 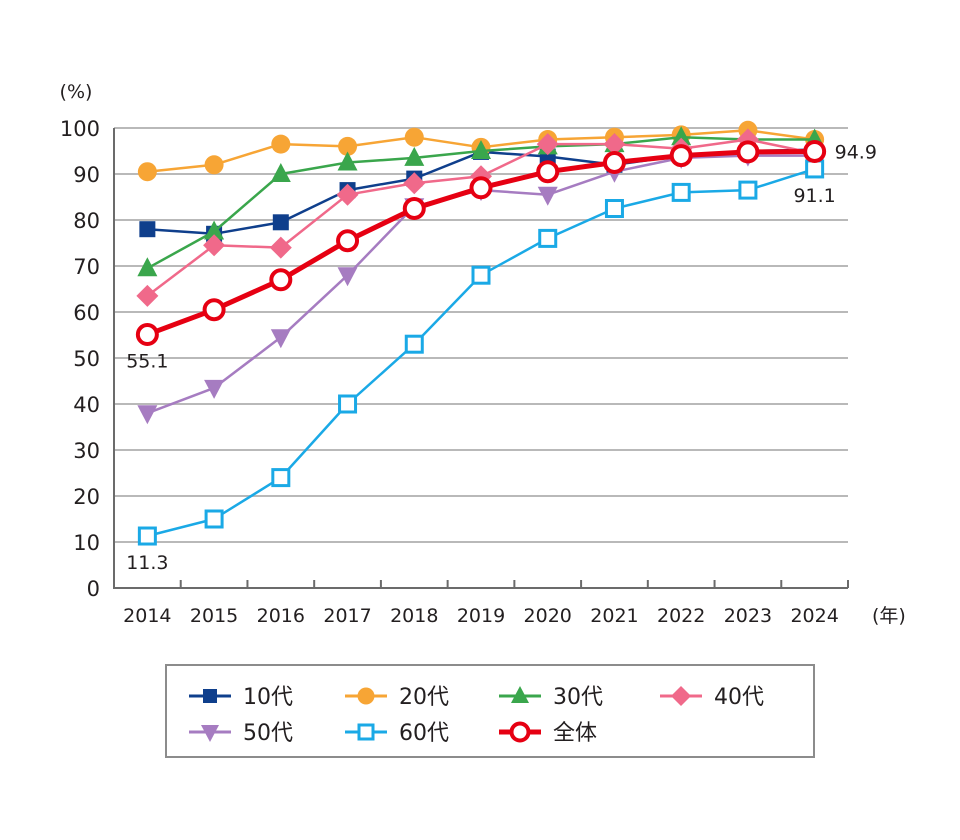 I want to click on y-tick-label: 100, so click(x=80, y=129).